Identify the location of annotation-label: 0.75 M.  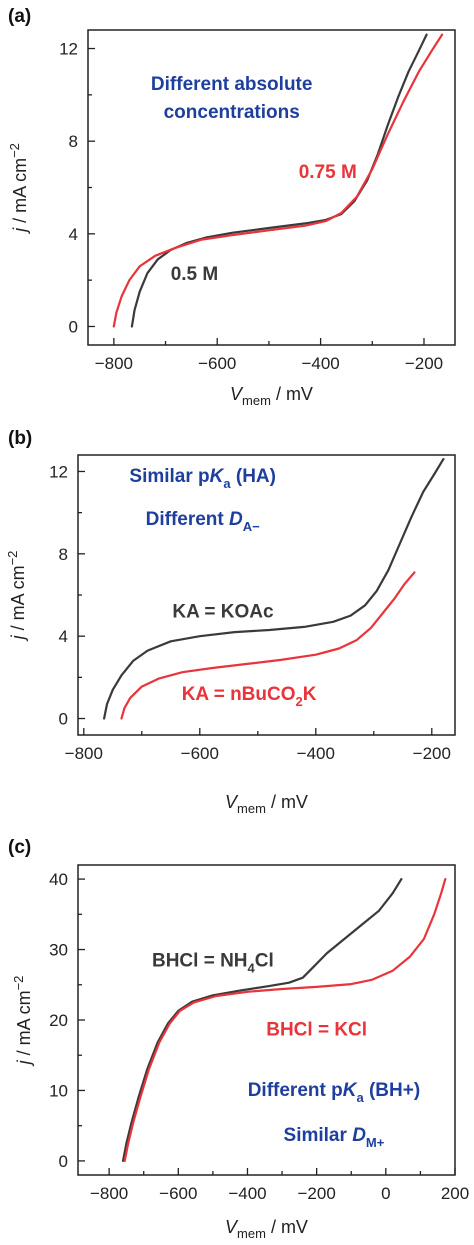
(328, 172).